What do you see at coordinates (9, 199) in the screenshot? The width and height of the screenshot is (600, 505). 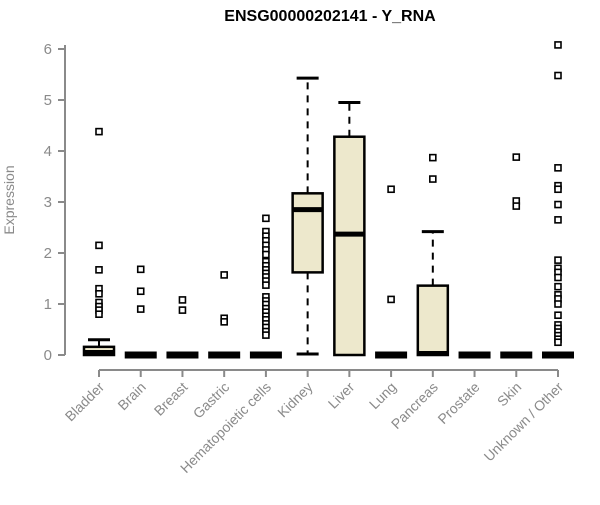 I see `y-axis-label: Expression` at bounding box center [9, 199].